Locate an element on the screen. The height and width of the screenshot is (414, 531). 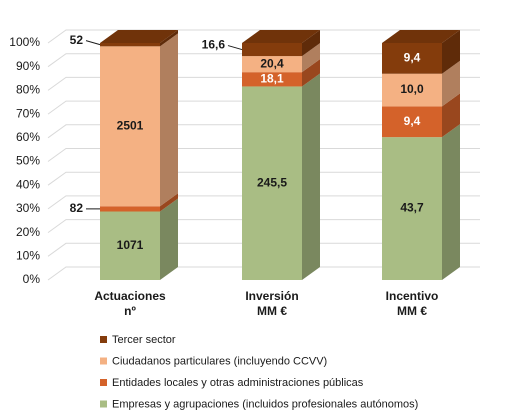
data-label: 18,1 is located at coordinates (272, 78).